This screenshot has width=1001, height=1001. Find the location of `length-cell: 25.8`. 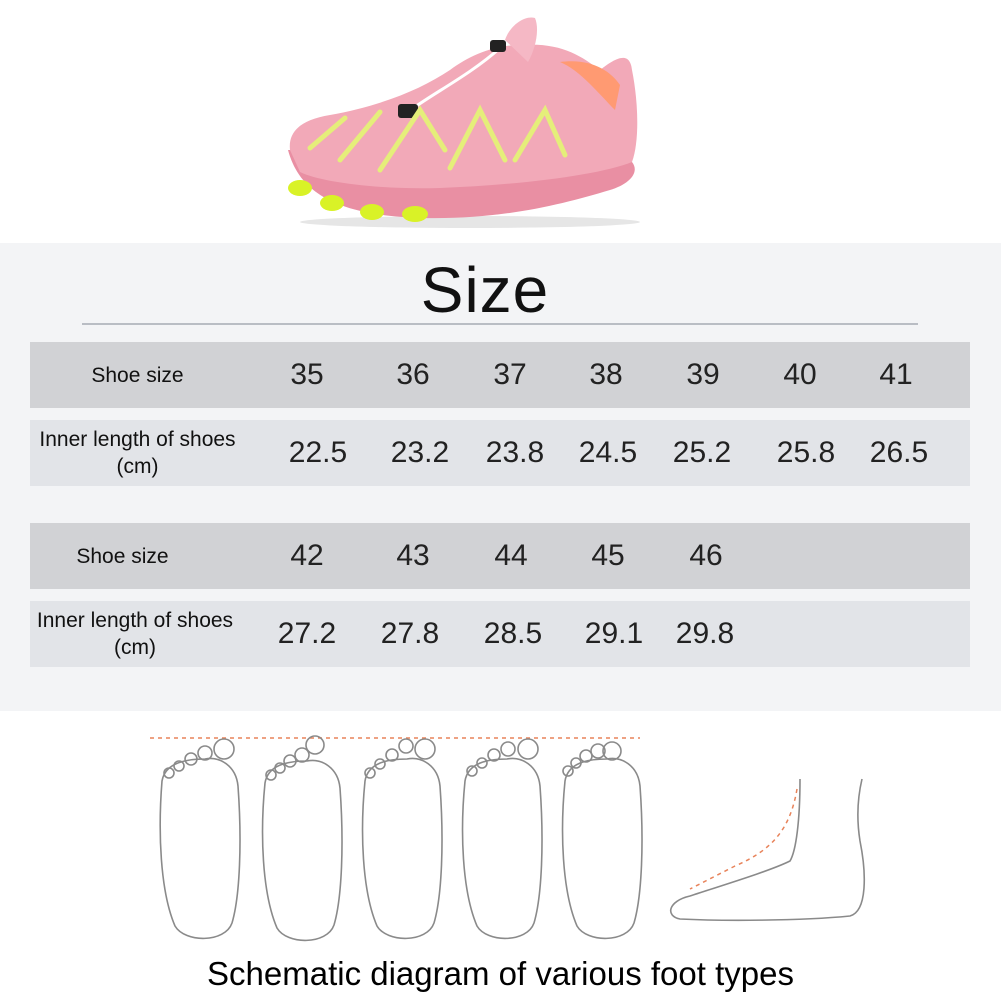

length-cell: 25.8 is located at coordinates (806, 452).